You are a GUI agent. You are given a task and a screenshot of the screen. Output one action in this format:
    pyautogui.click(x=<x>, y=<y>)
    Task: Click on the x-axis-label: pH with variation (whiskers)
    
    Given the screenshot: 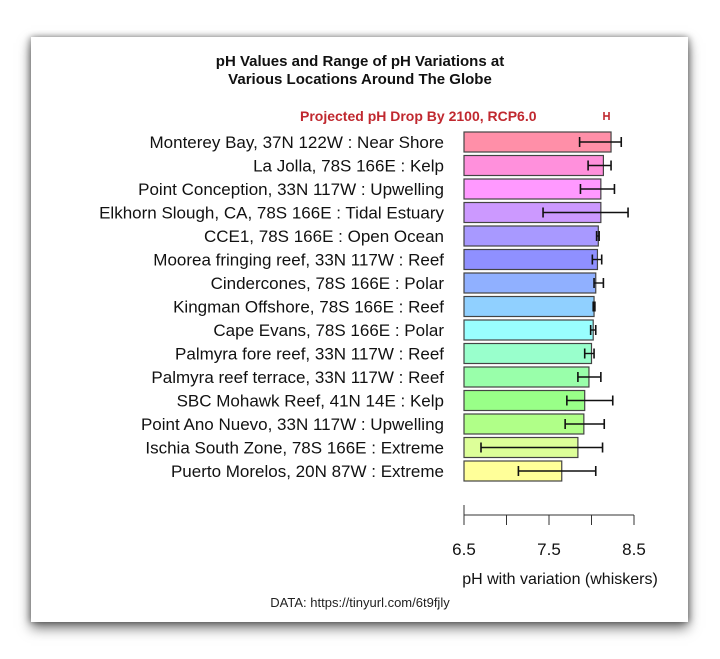 What is the action you would take?
    pyautogui.click(x=560, y=579)
    